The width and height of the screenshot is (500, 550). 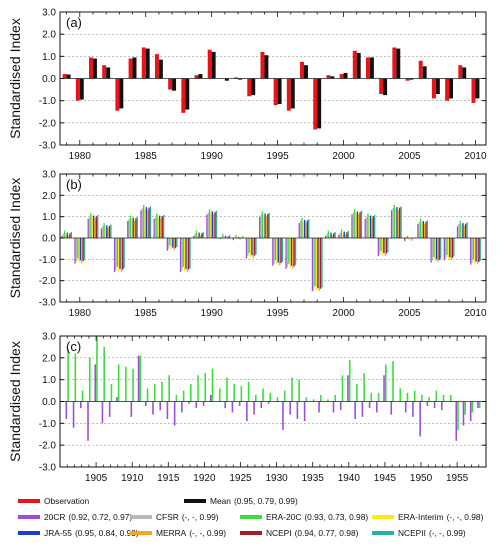 I want to click on legend-name: CFSR, so click(x=167, y=517).